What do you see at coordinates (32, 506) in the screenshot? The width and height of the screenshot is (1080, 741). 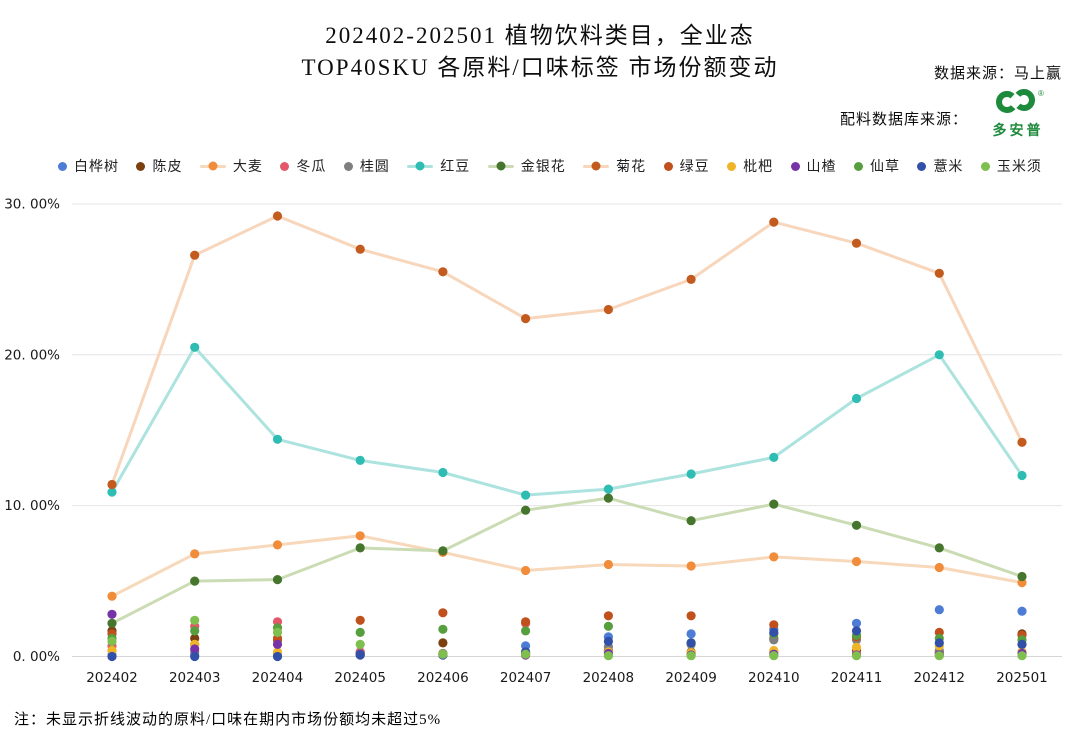 I see `y-tick-label: 10. 00%` at bounding box center [32, 506].